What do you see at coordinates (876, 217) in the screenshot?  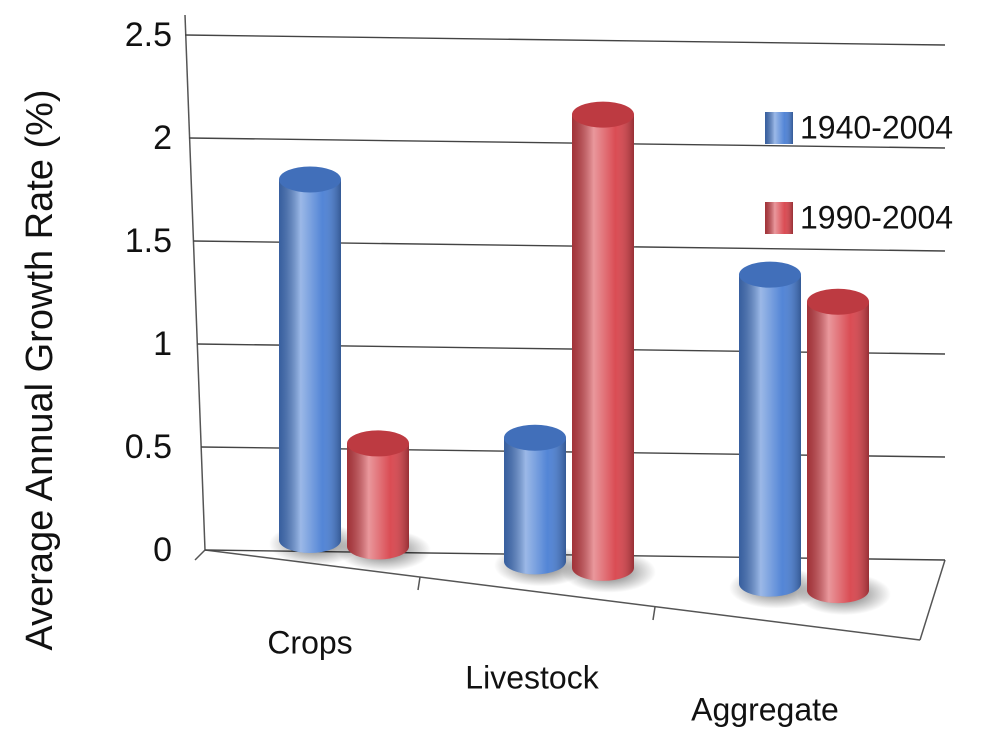 I see `legend-label: 1990-2004` at bounding box center [876, 217].